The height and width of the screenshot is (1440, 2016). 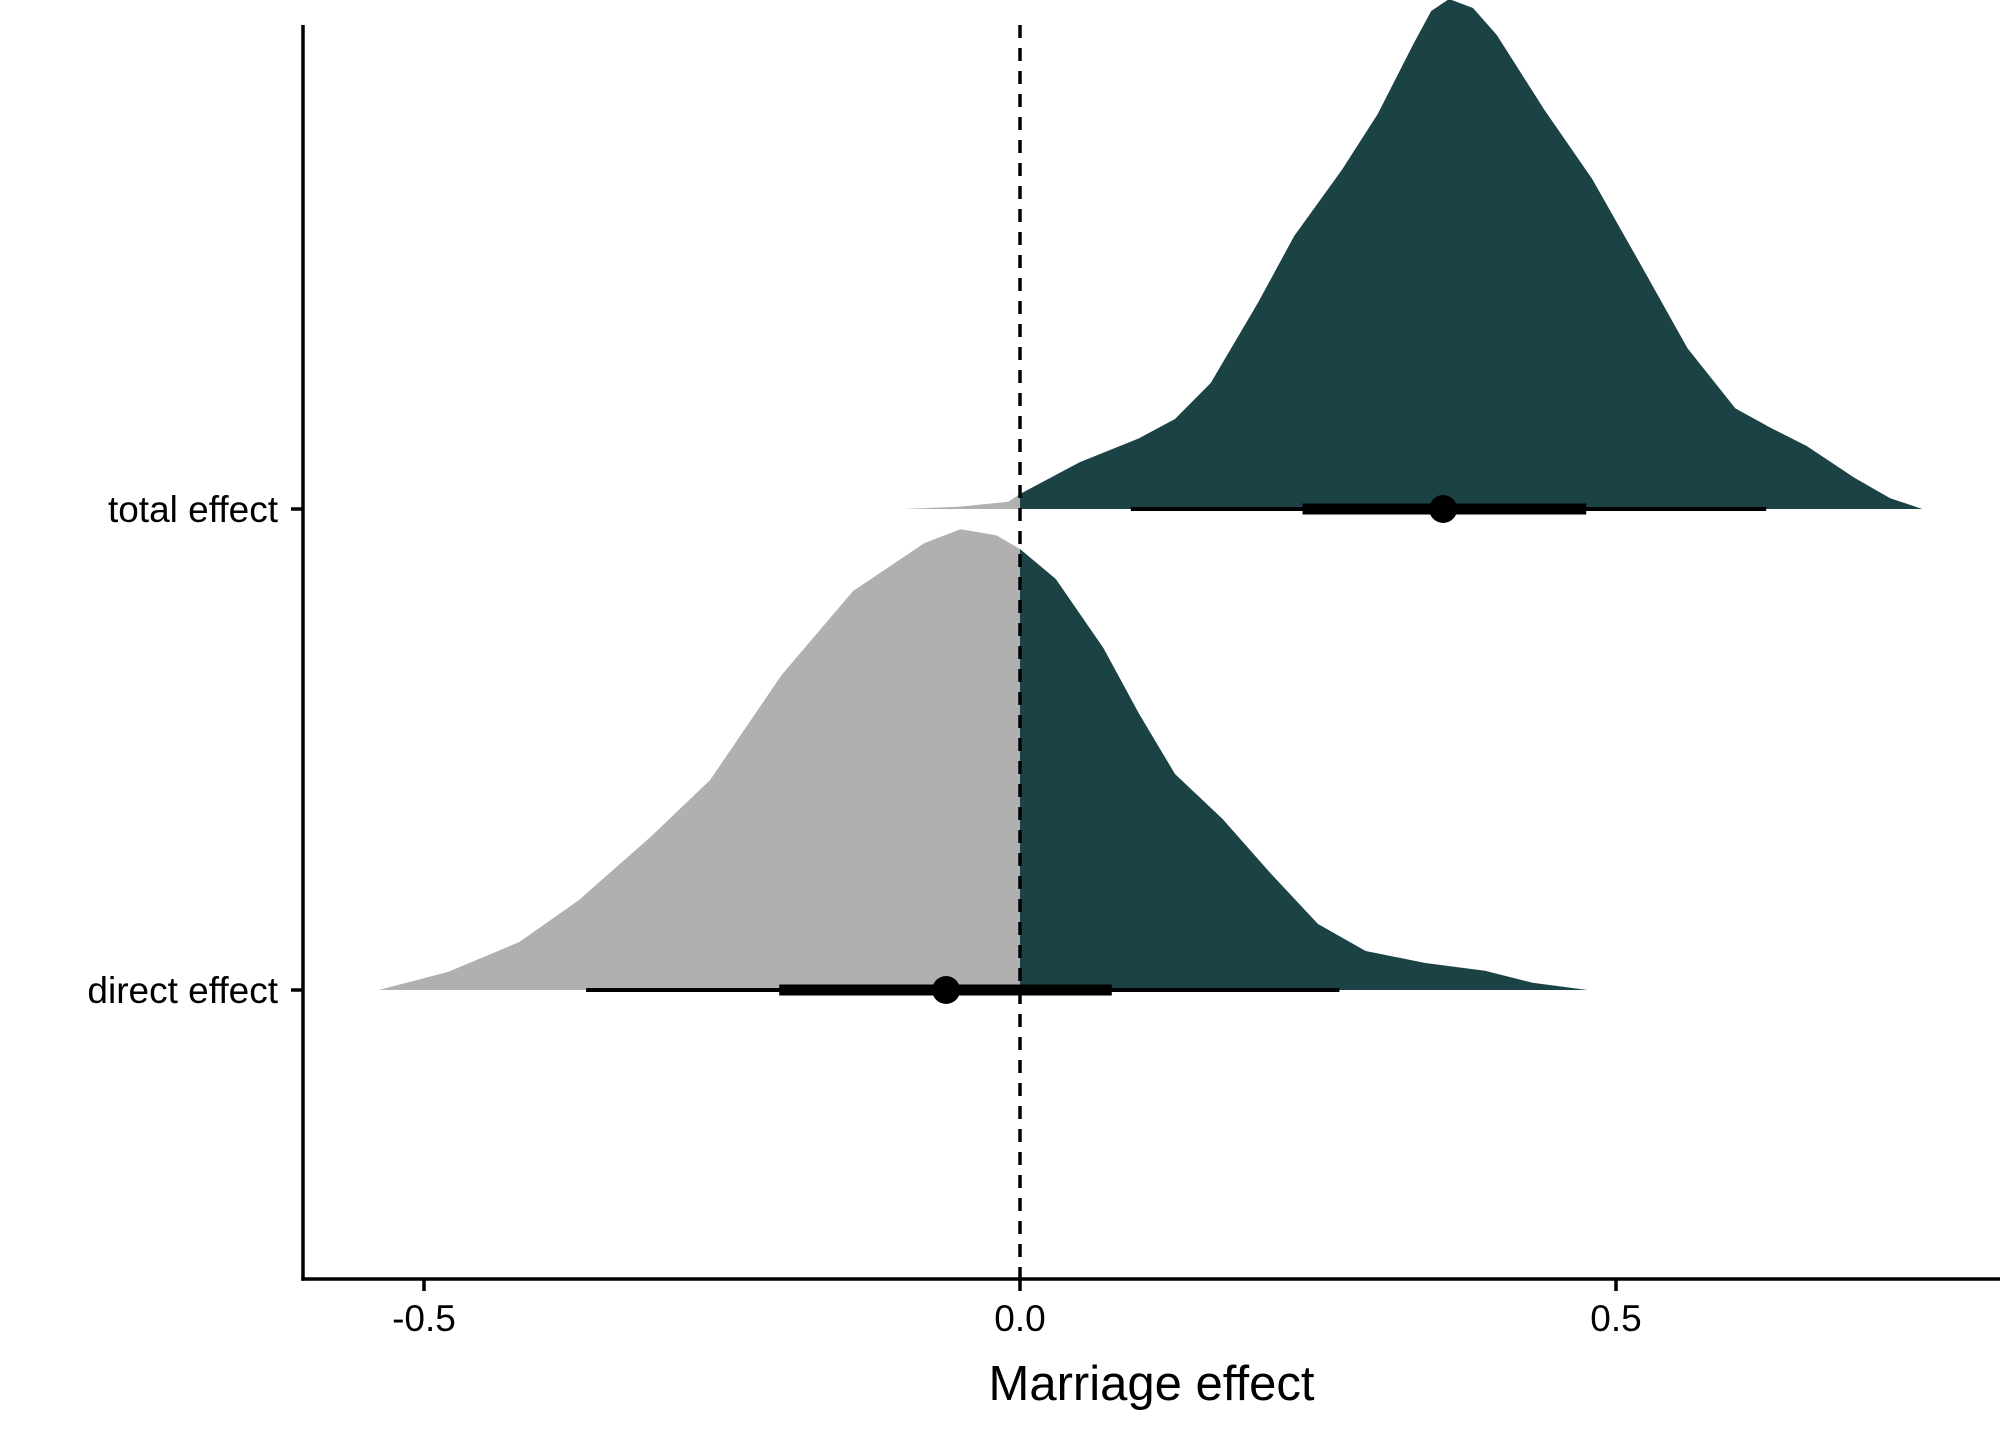 I want to click on direct-effect-density-above-zero, so click(x=1304, y=769).